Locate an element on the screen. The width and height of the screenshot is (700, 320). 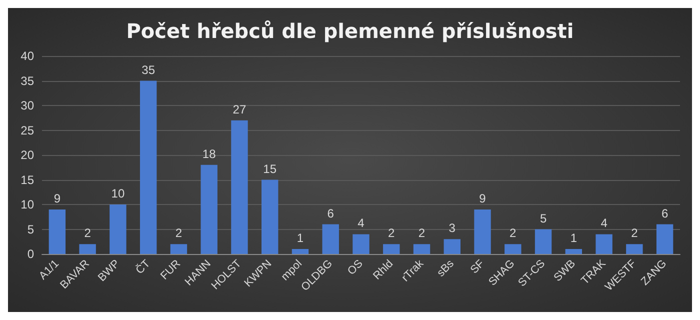
data-label: 35 is located at coordinates (149, 69).